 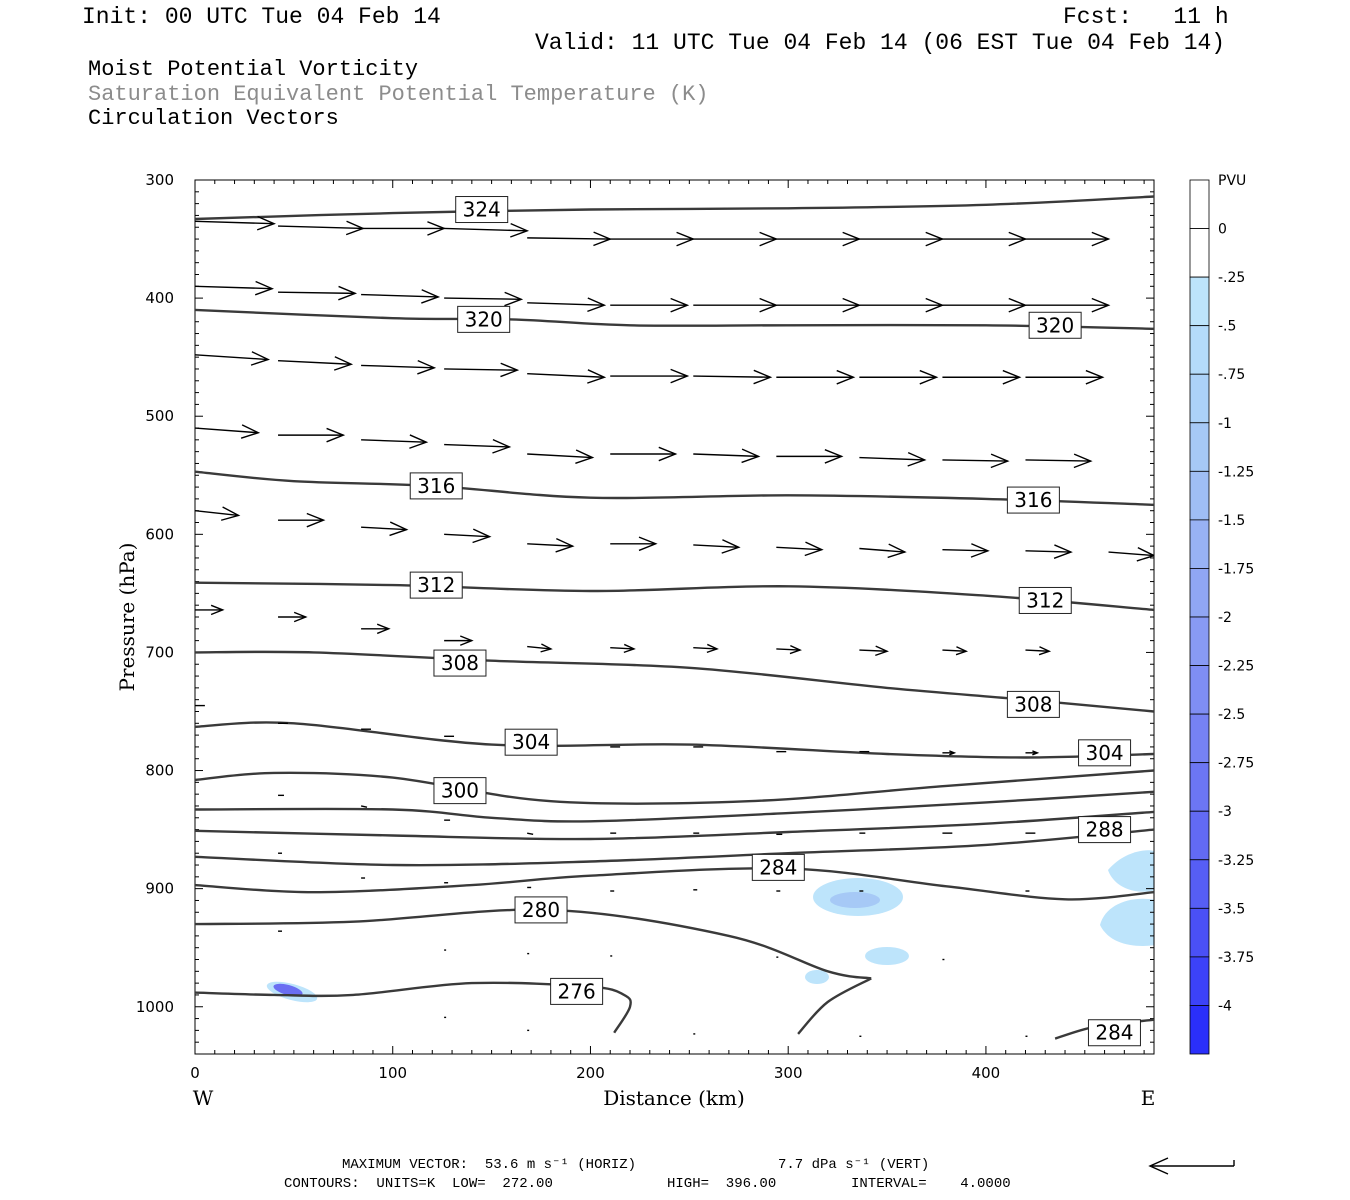 I want to click on contour-label: 276, so click(x=577, y=991).